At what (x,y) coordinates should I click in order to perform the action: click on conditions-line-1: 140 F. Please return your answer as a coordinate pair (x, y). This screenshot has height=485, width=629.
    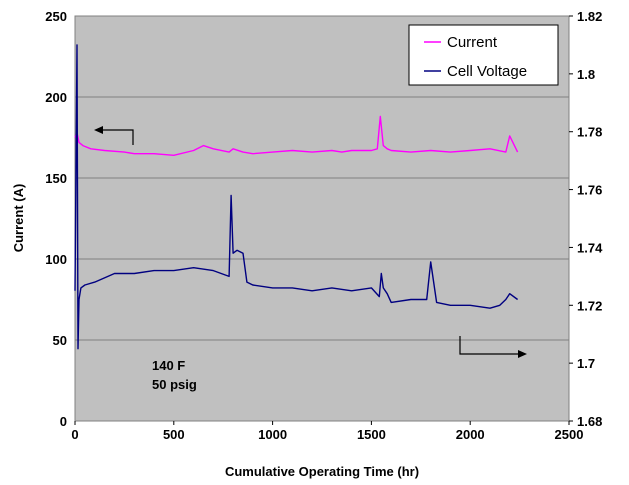
    Looking at the image, I should click on (168, 365).